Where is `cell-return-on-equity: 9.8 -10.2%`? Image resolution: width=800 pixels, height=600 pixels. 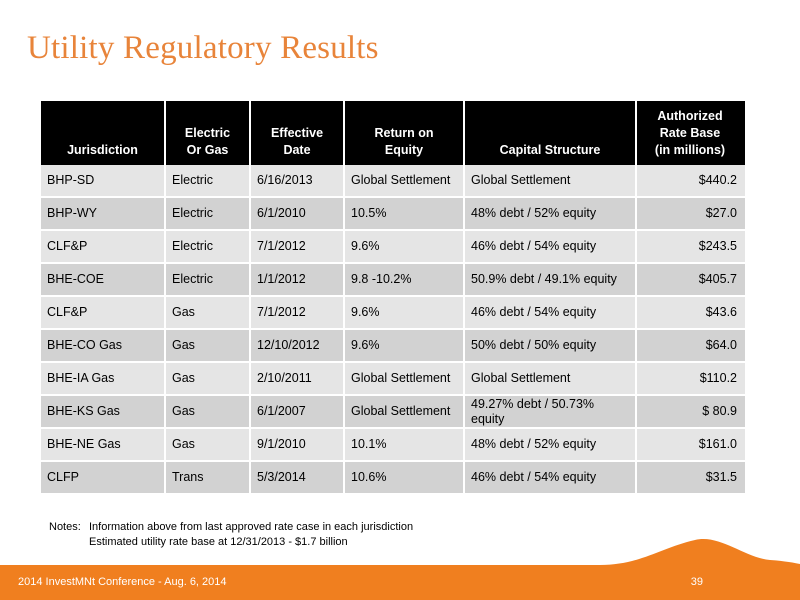
cell-return-on-equity: 9.8 -10.2% is located at coordinates (404, 280).